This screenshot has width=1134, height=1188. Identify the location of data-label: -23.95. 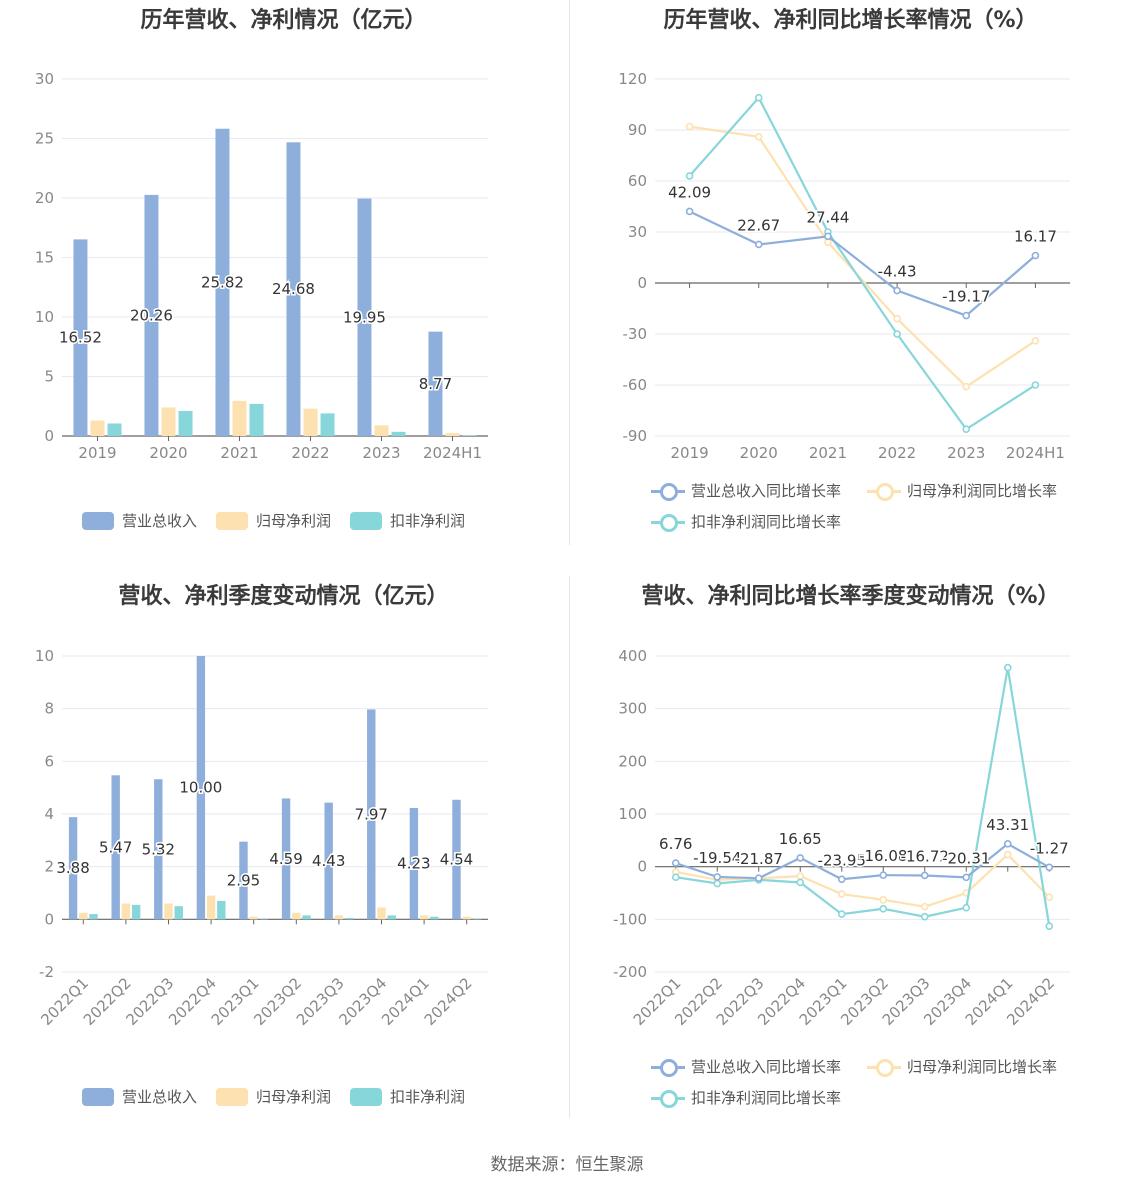
(842, 860).